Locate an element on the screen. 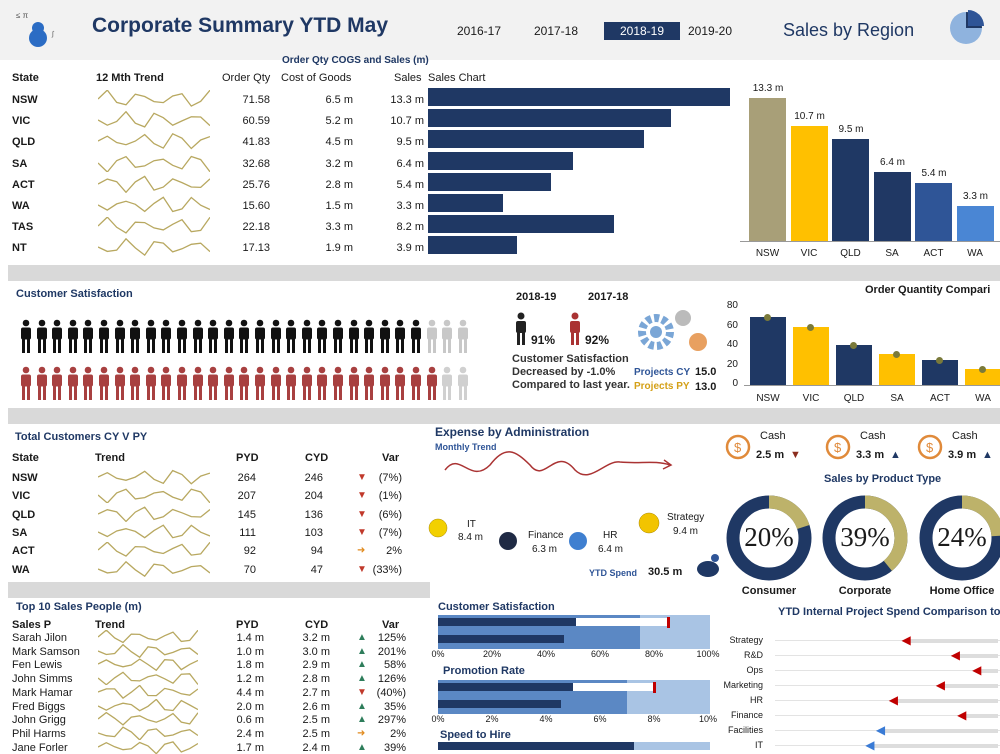 The width and height of the screenshot is (1000, 754). customers-col-header: Trend is located at coordinates (110, 458).